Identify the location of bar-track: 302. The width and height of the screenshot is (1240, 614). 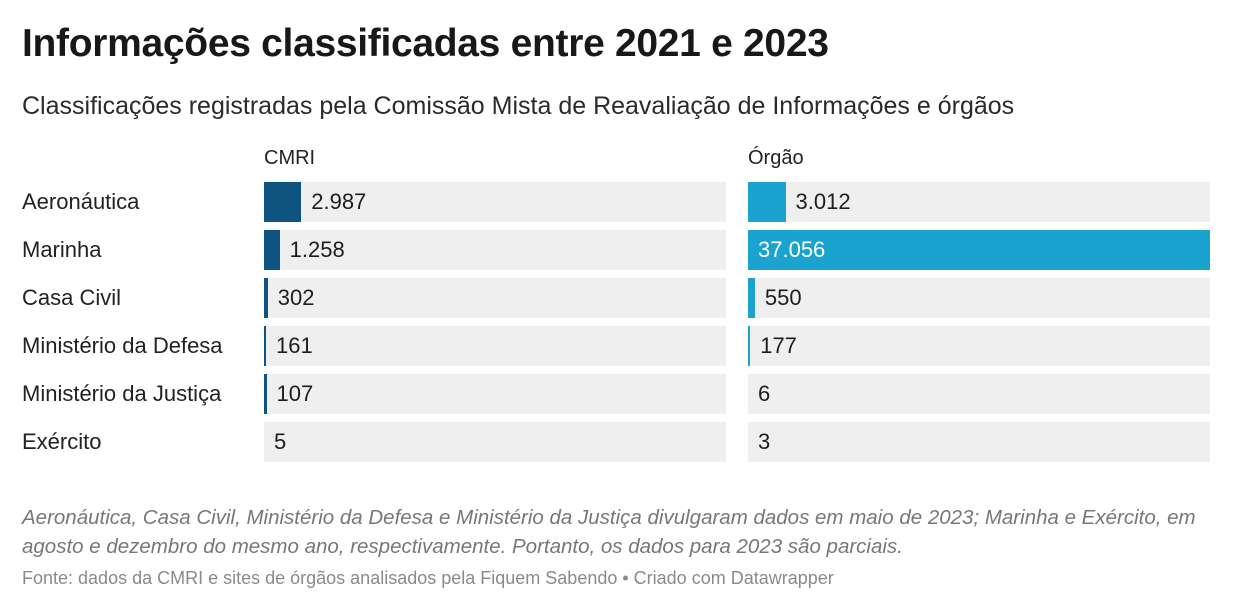
(495, 298).